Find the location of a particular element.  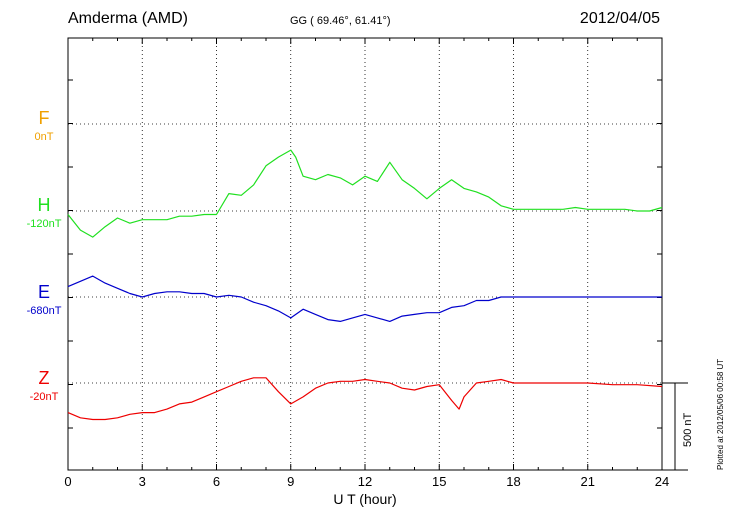

x-tick-label: 21 is located at coordinates (588, 481).